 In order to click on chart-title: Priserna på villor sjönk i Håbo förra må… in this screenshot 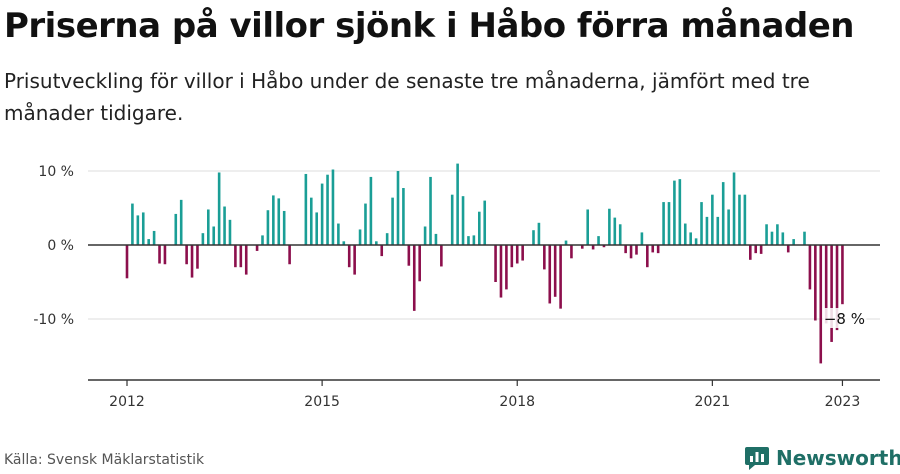, I will do `click(429, 26)`.